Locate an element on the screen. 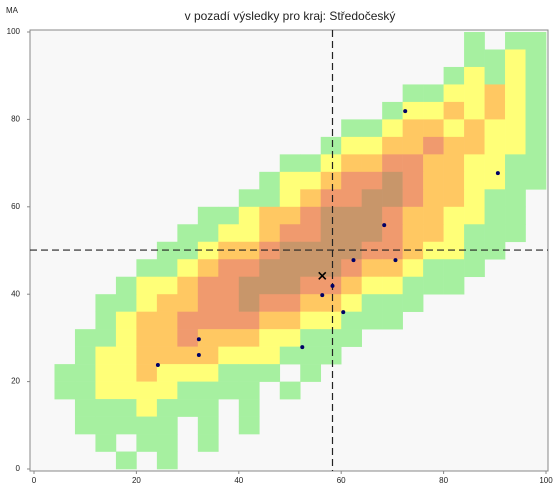  x-tick-label: 0 is located at coordinates (34, 480).